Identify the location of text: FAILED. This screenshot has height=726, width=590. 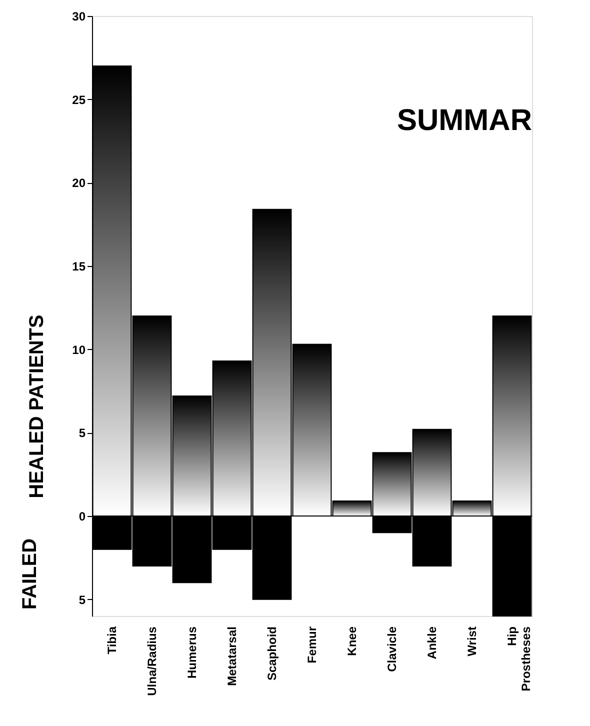
(30, 574).